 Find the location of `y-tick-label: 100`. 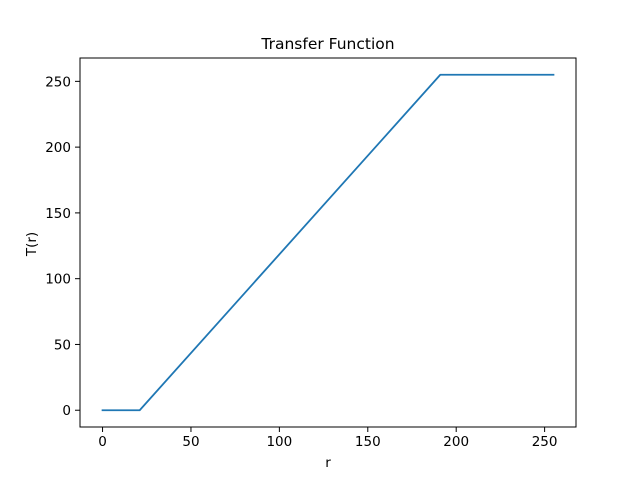

y-tick-label: 100 is located at coordinates (58, 280).